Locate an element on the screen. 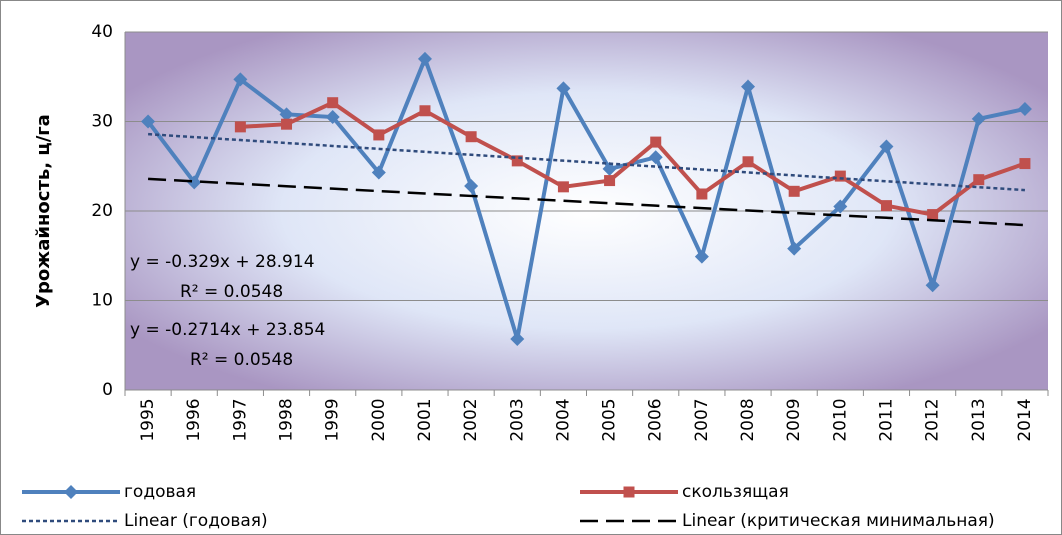 This screenshot has width=1062, height=535. y-tick-label: 30 is located at coordinates (102, 122).